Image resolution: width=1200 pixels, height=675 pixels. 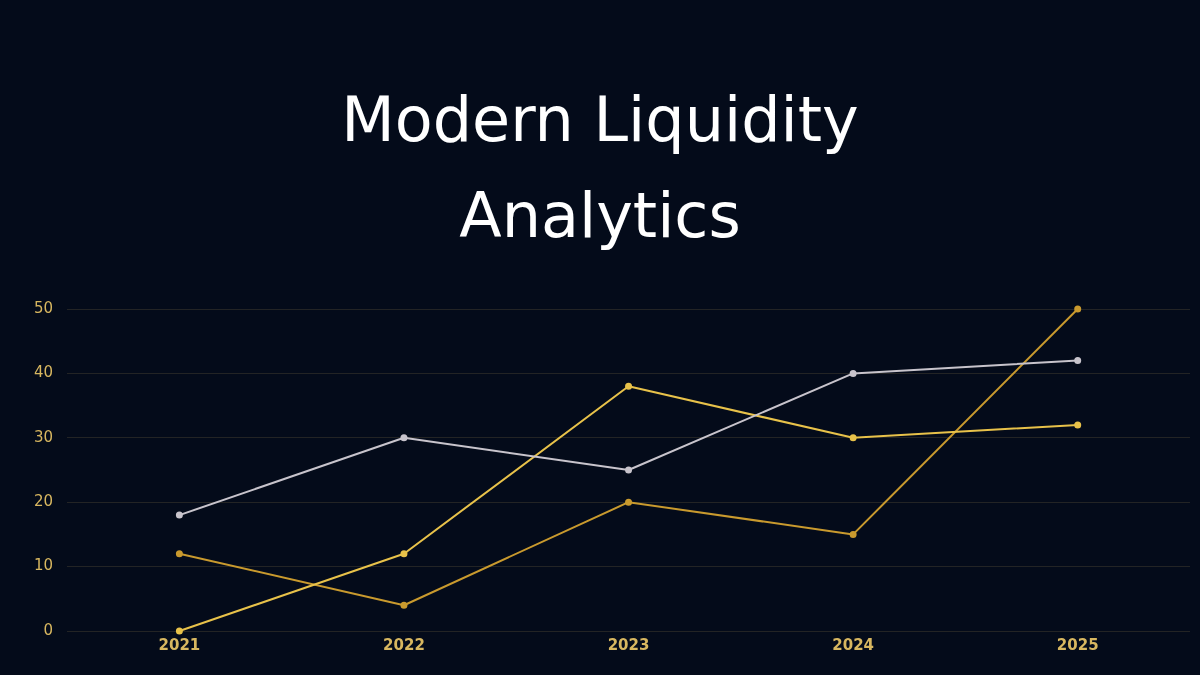 I want to click on x-tick-label: 2023, so click(x=628, y=644).